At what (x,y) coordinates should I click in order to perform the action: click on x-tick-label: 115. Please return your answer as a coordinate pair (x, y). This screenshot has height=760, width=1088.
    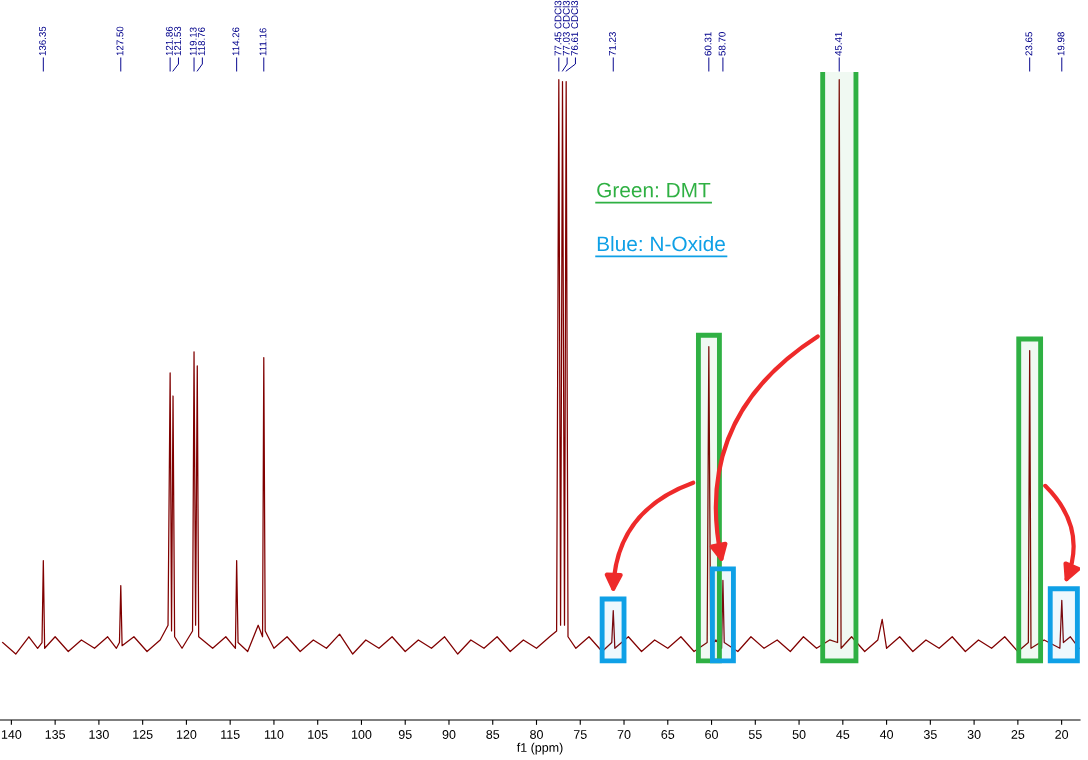
    Looking at the image, I should click on (230, 734).